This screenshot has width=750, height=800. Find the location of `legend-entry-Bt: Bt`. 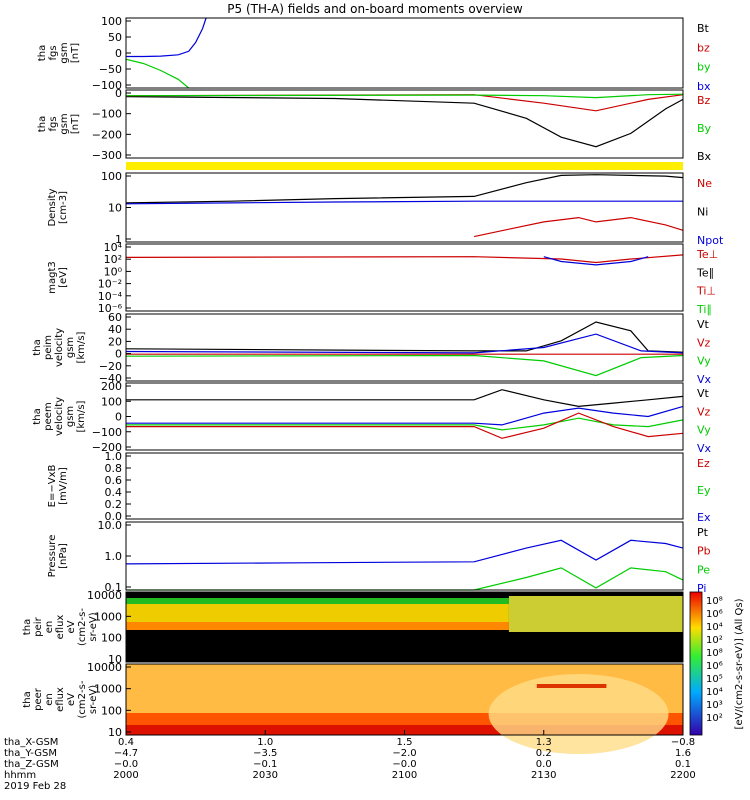

legend-entry-Bt: Bt is located at coordinates (703, 28).